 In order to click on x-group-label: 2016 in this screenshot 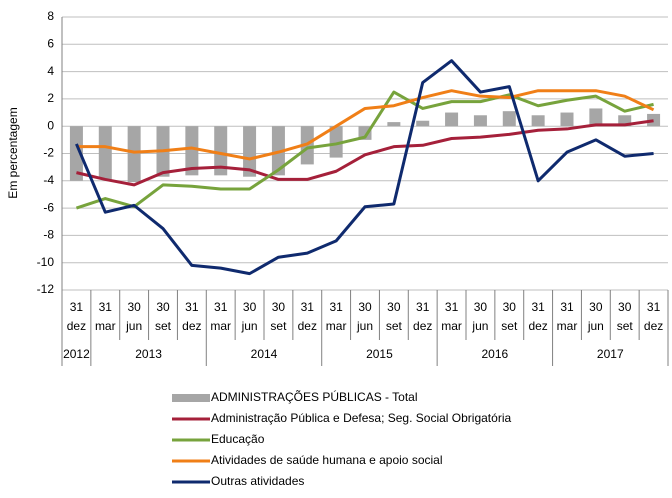, I will do `click(495, 354)`.